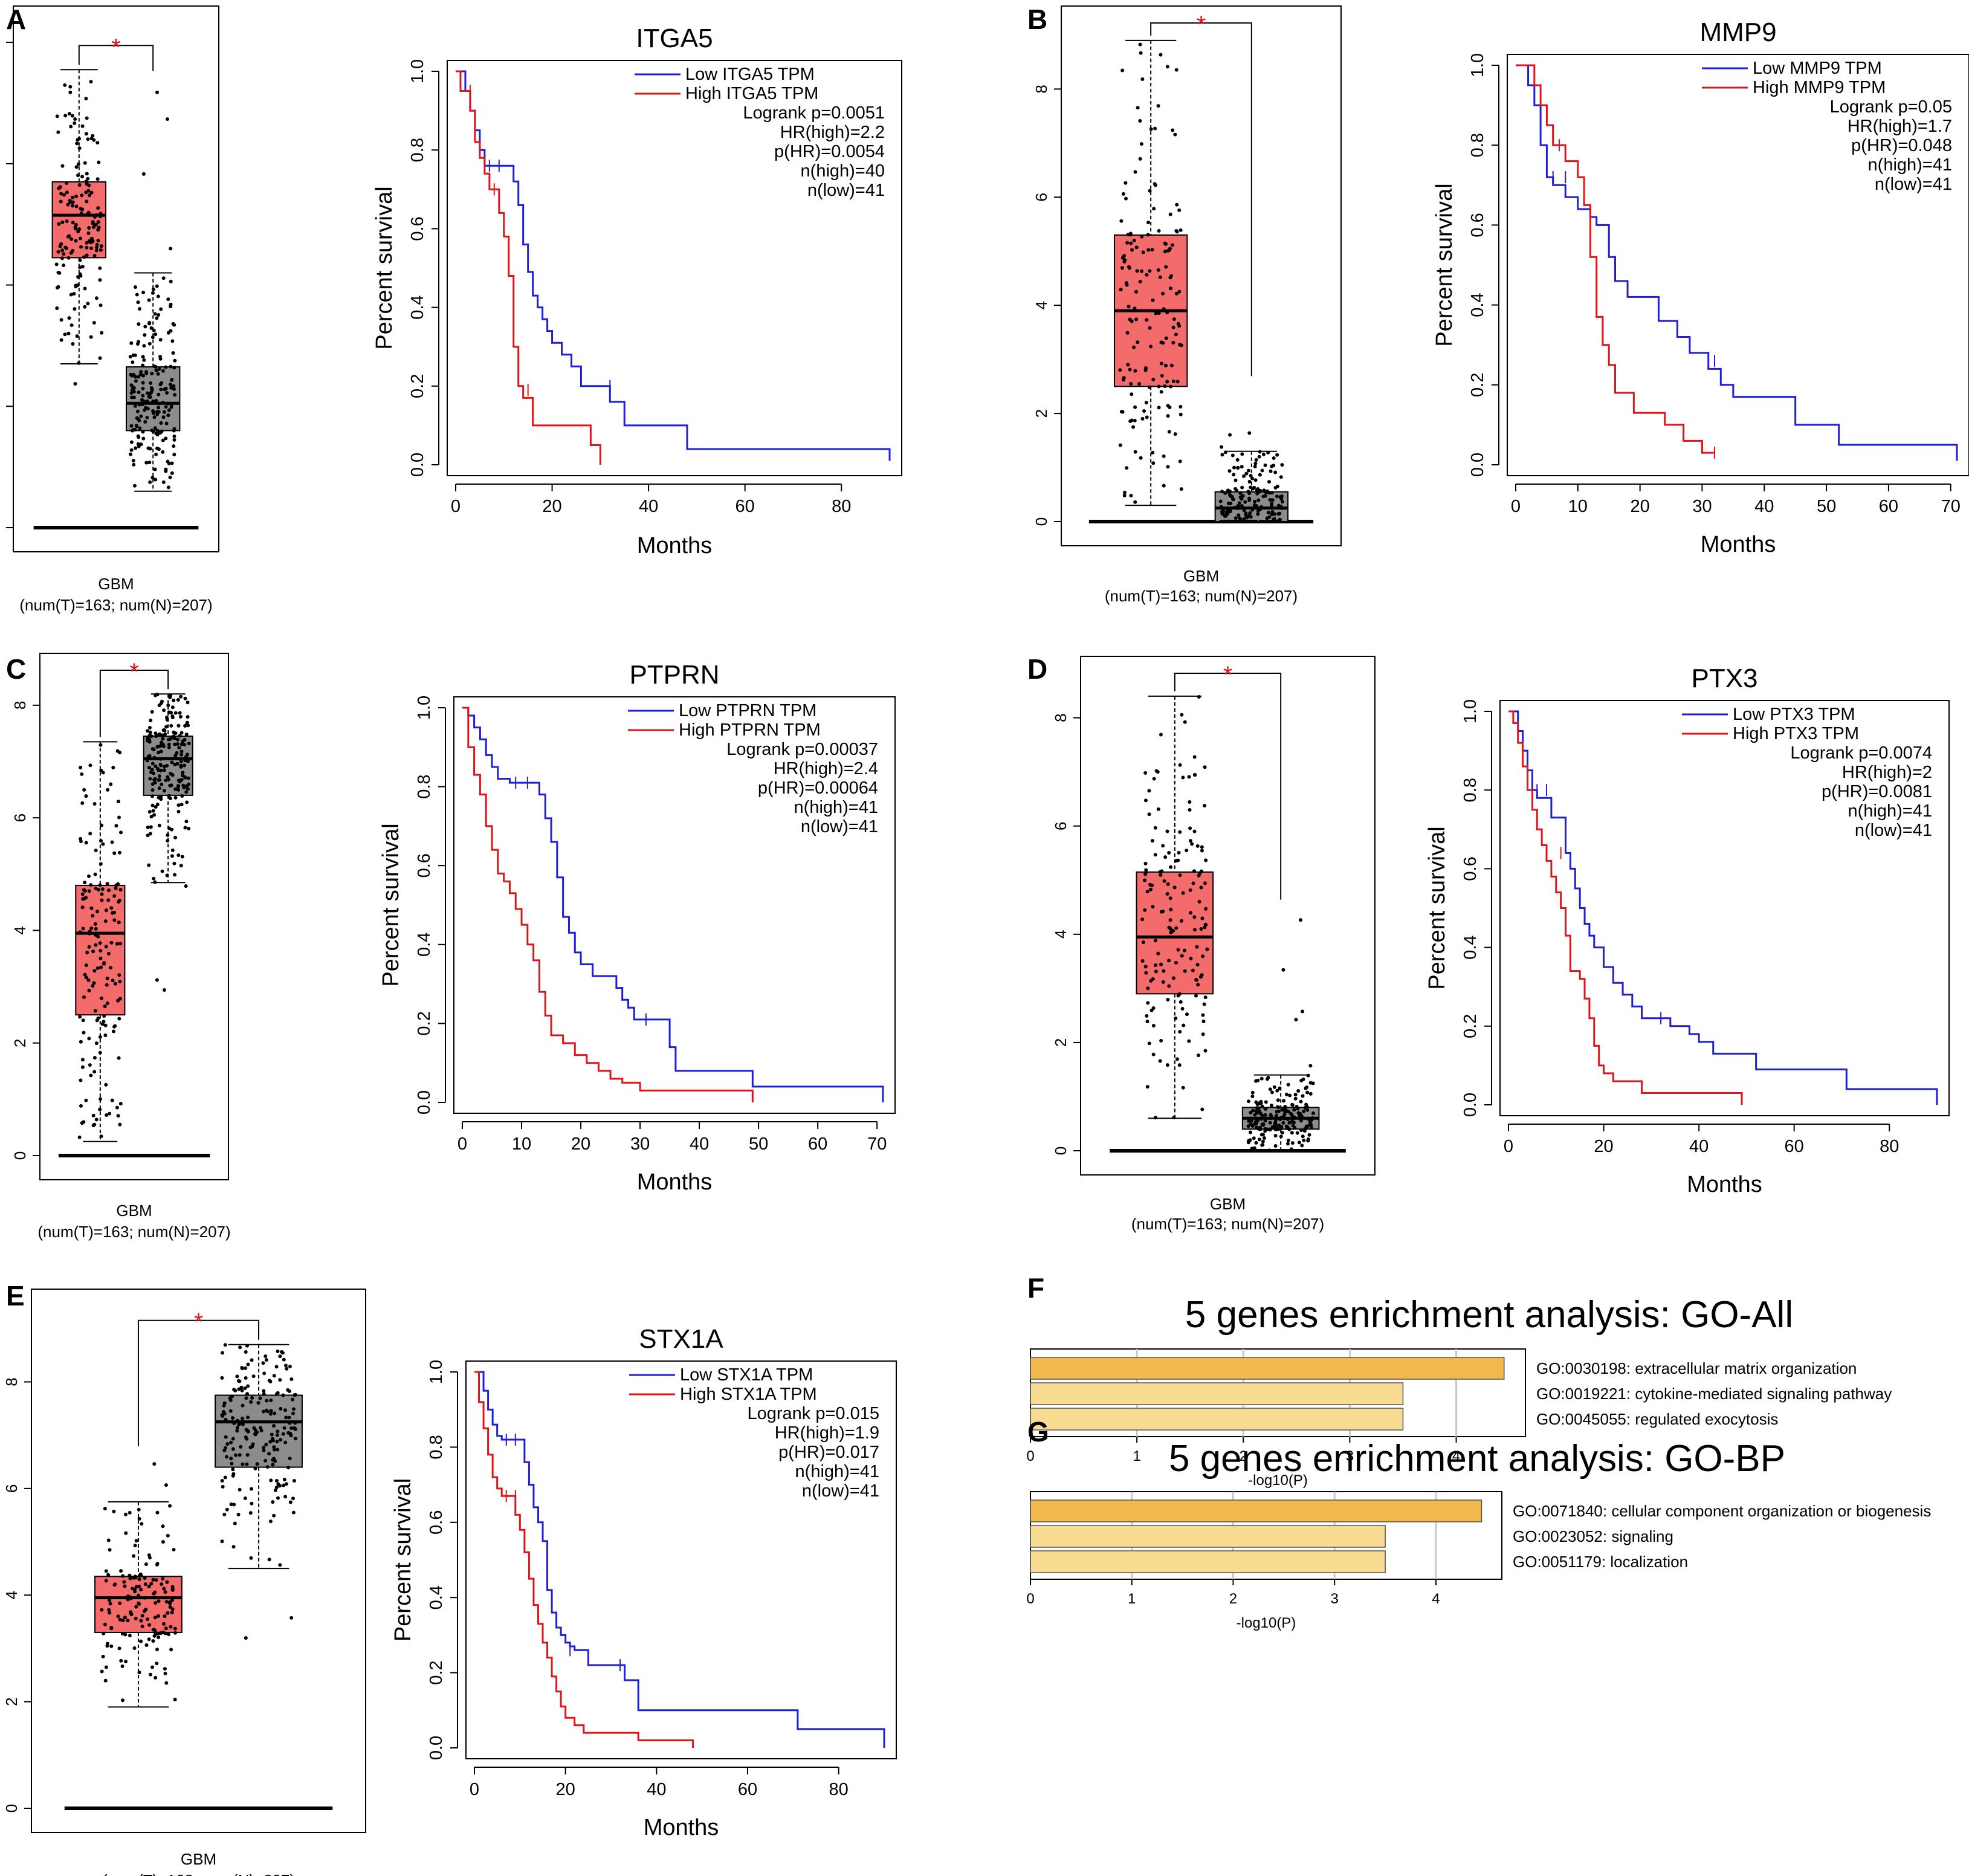 The height and width of the screenshot is (1876, 1969). Describe the element at coordinates (436, 1522) in the screenshot. I see `y-tick-label: 0.6` at that location.